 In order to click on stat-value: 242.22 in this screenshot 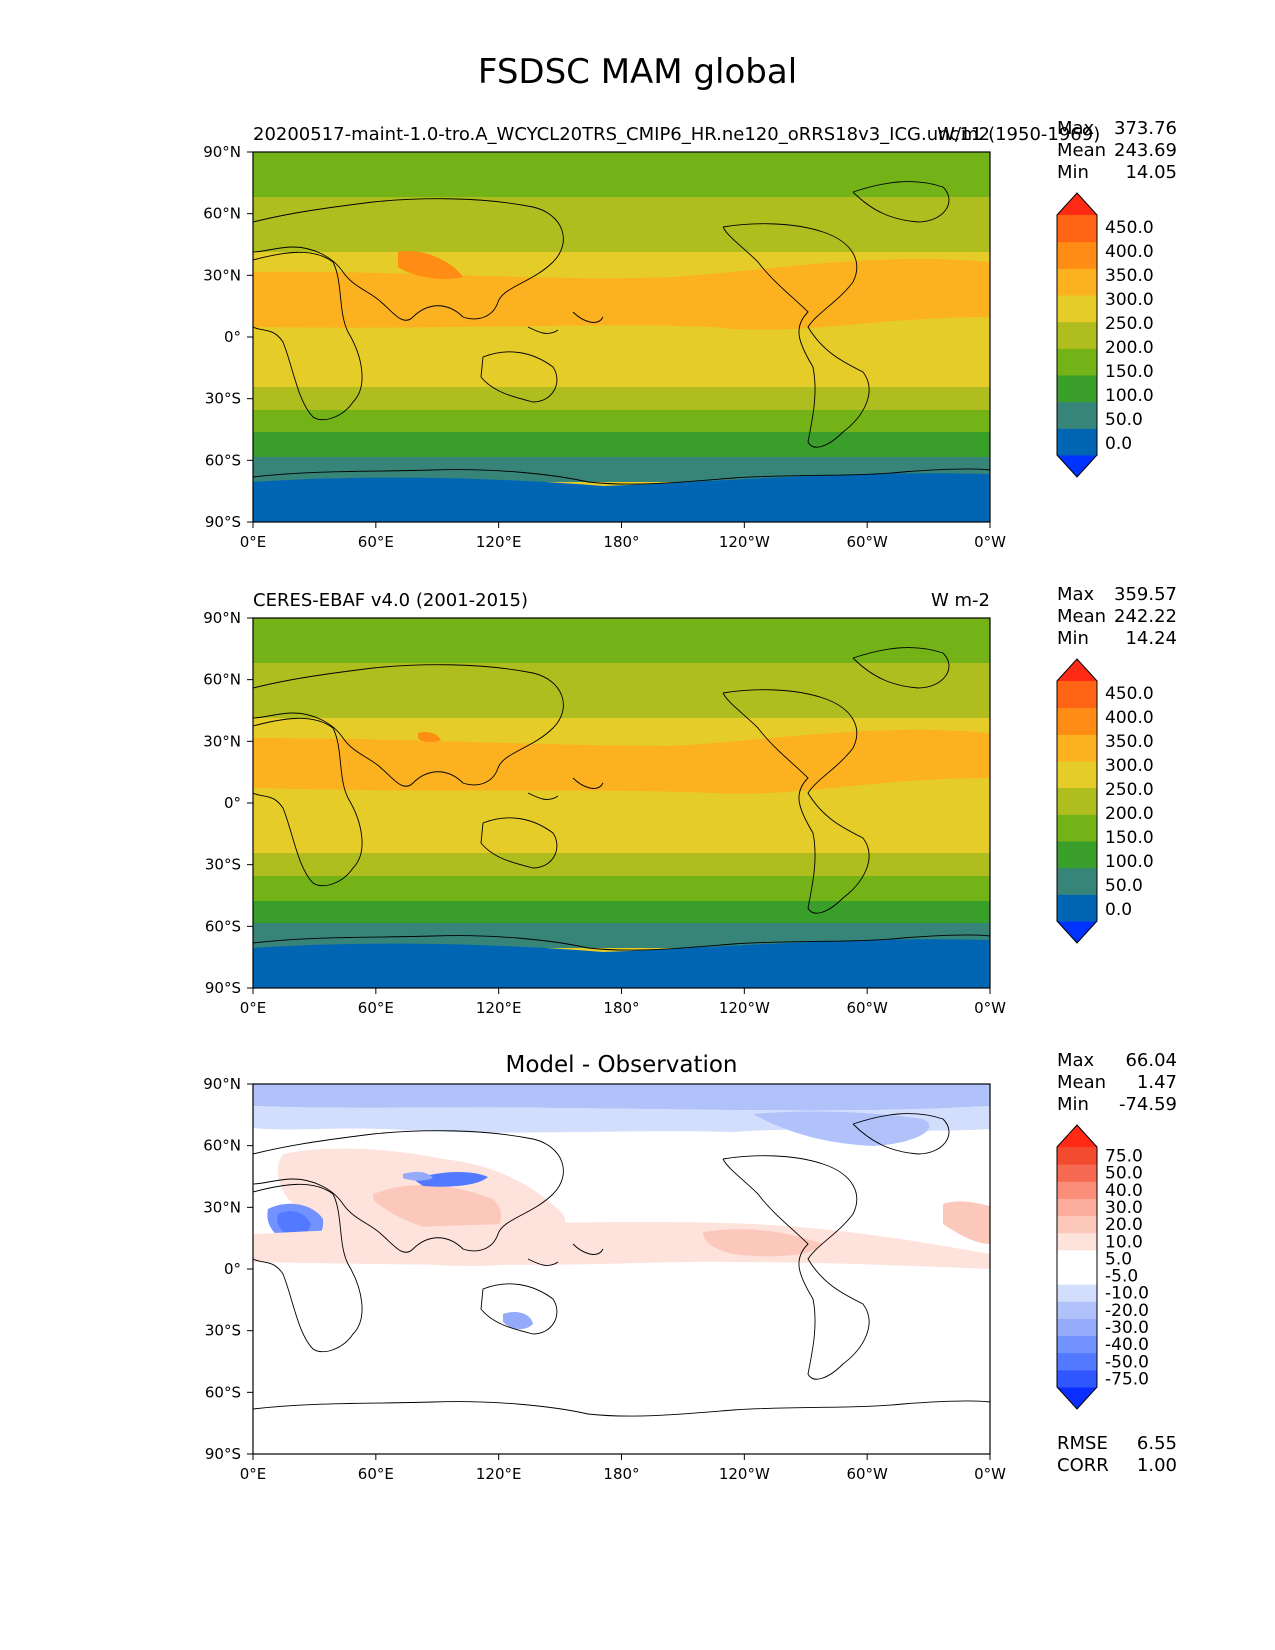, I will do `click(1145, 616)`.